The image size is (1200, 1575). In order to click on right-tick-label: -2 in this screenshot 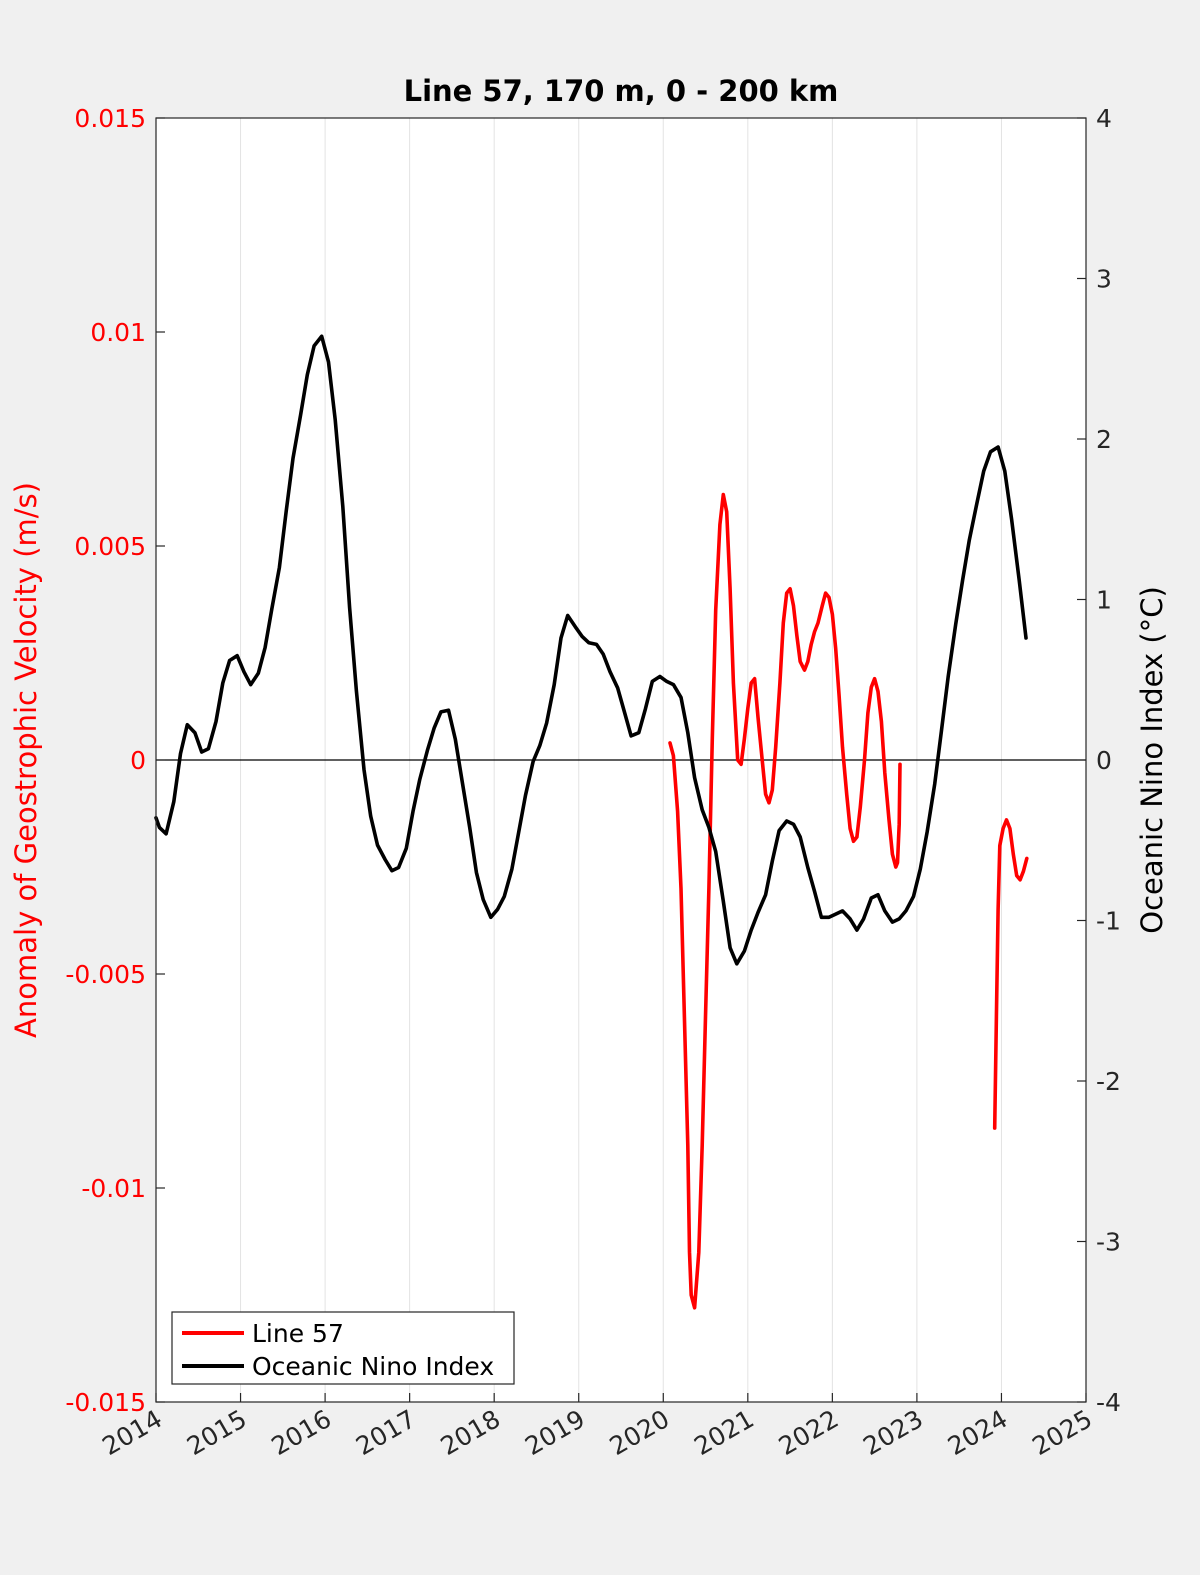, I will do `click(1108, 1081)`.